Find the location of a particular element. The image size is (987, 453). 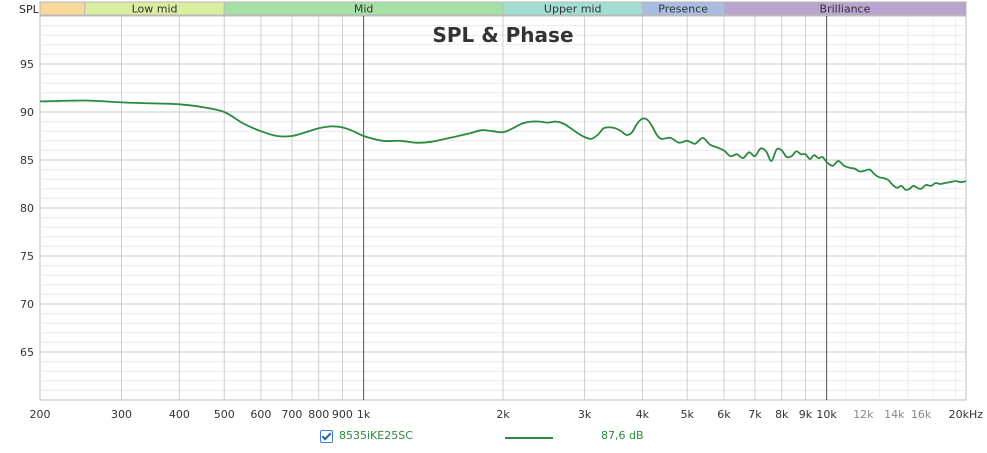

x-tick-label: 500 is located at coordinates (224, 414).